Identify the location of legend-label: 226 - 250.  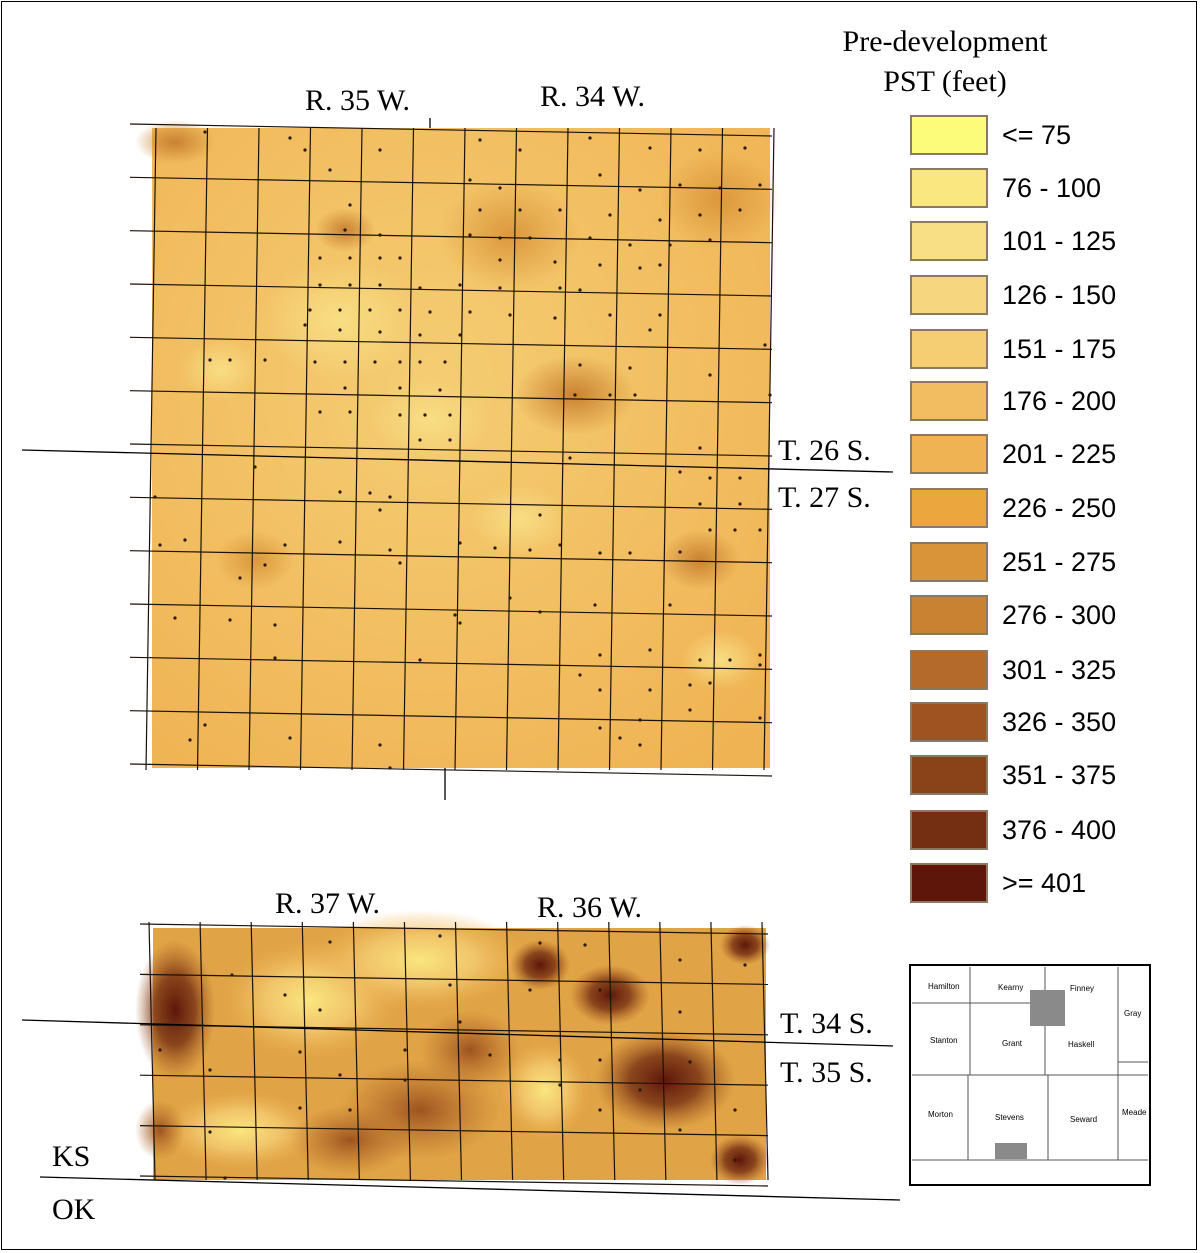
(1059, 508).